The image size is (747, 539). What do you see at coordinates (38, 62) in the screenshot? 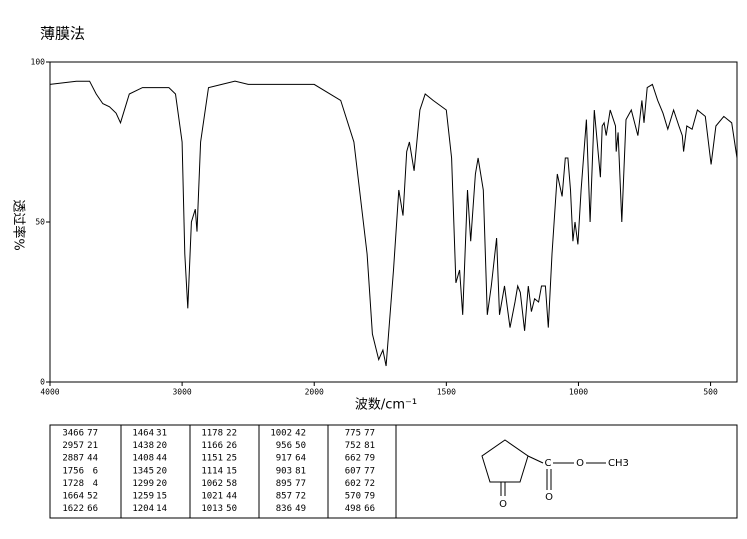
I see `y-tick-label: 100` at bounding box center [38, 62].